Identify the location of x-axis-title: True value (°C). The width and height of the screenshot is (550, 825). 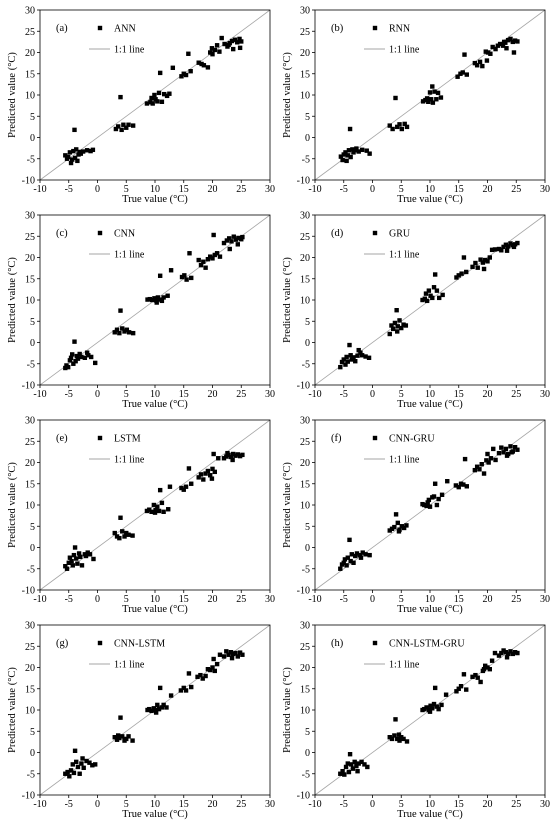
(155, 814).